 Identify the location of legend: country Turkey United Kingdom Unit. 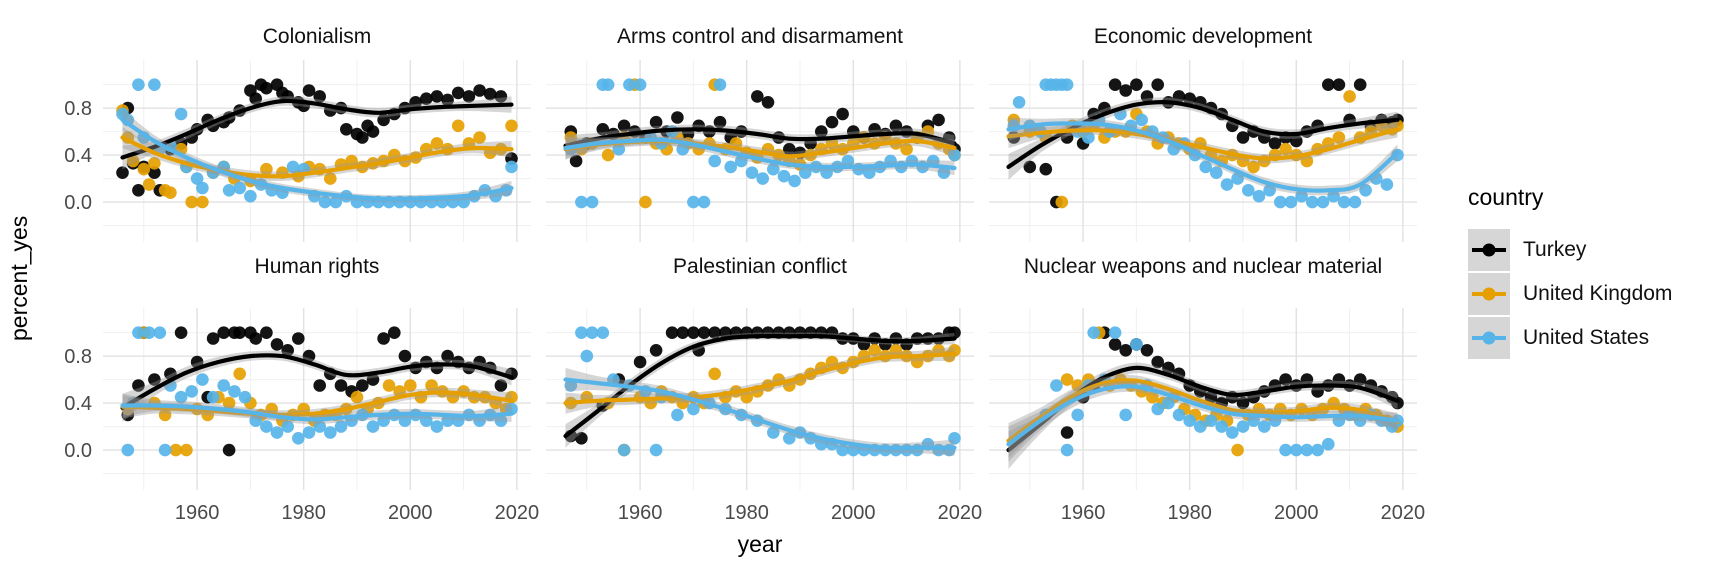
(1593, 272).